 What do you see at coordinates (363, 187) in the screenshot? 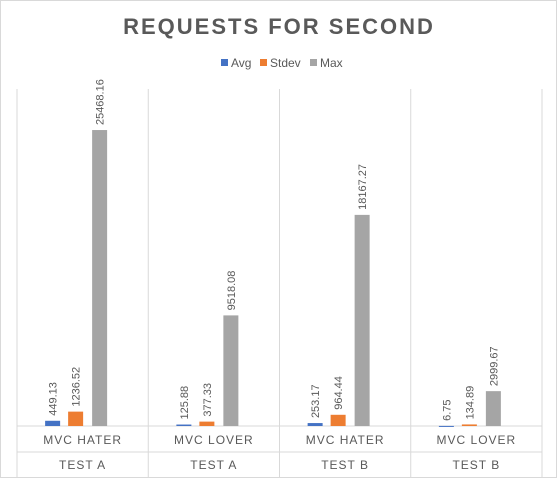
I see `data-label-max: 18167.27` at bounding box center [363, 187].